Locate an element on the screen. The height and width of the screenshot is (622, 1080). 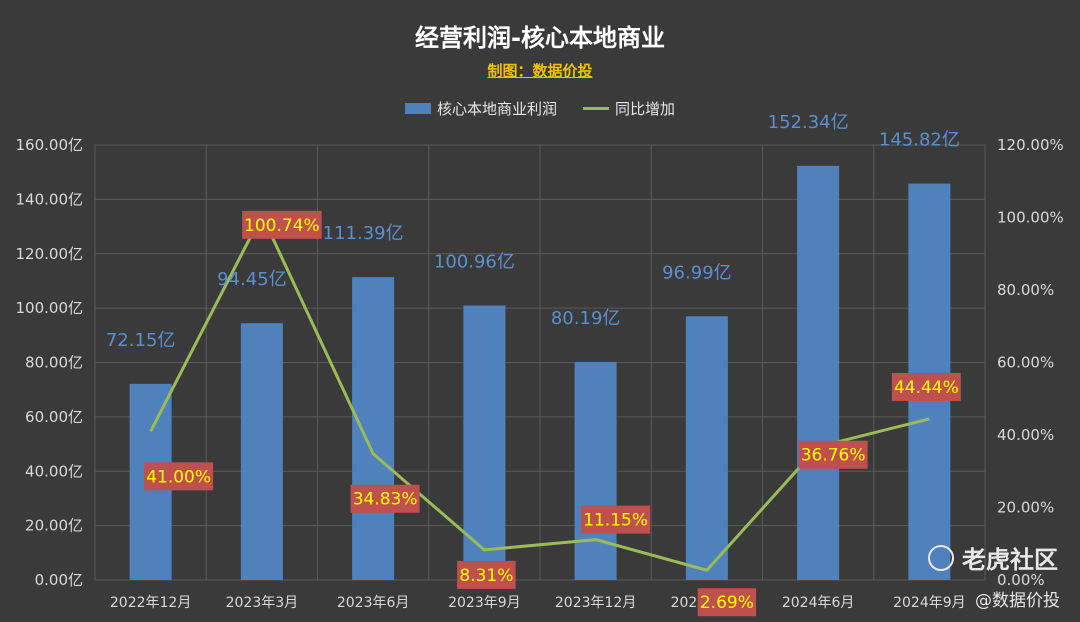
x-tick-label: 2024年6月 is located at coordinates (818, 603).